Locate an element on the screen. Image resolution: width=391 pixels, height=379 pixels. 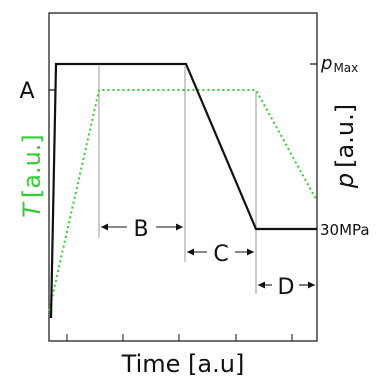
phase-d-label: D is located at coordinates (286, 287).